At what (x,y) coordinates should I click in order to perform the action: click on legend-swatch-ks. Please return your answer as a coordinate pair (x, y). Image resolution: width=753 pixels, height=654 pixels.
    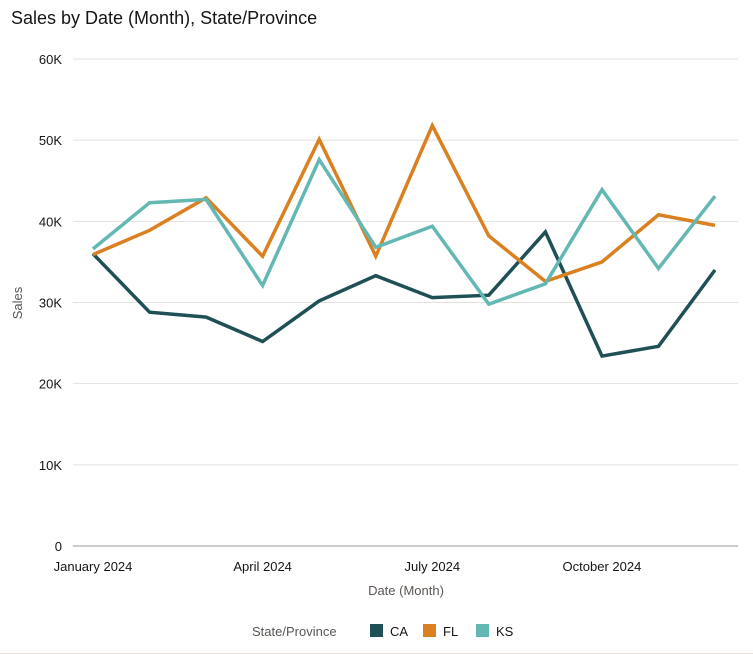
    Looking at the image, I should click on (482, 630).